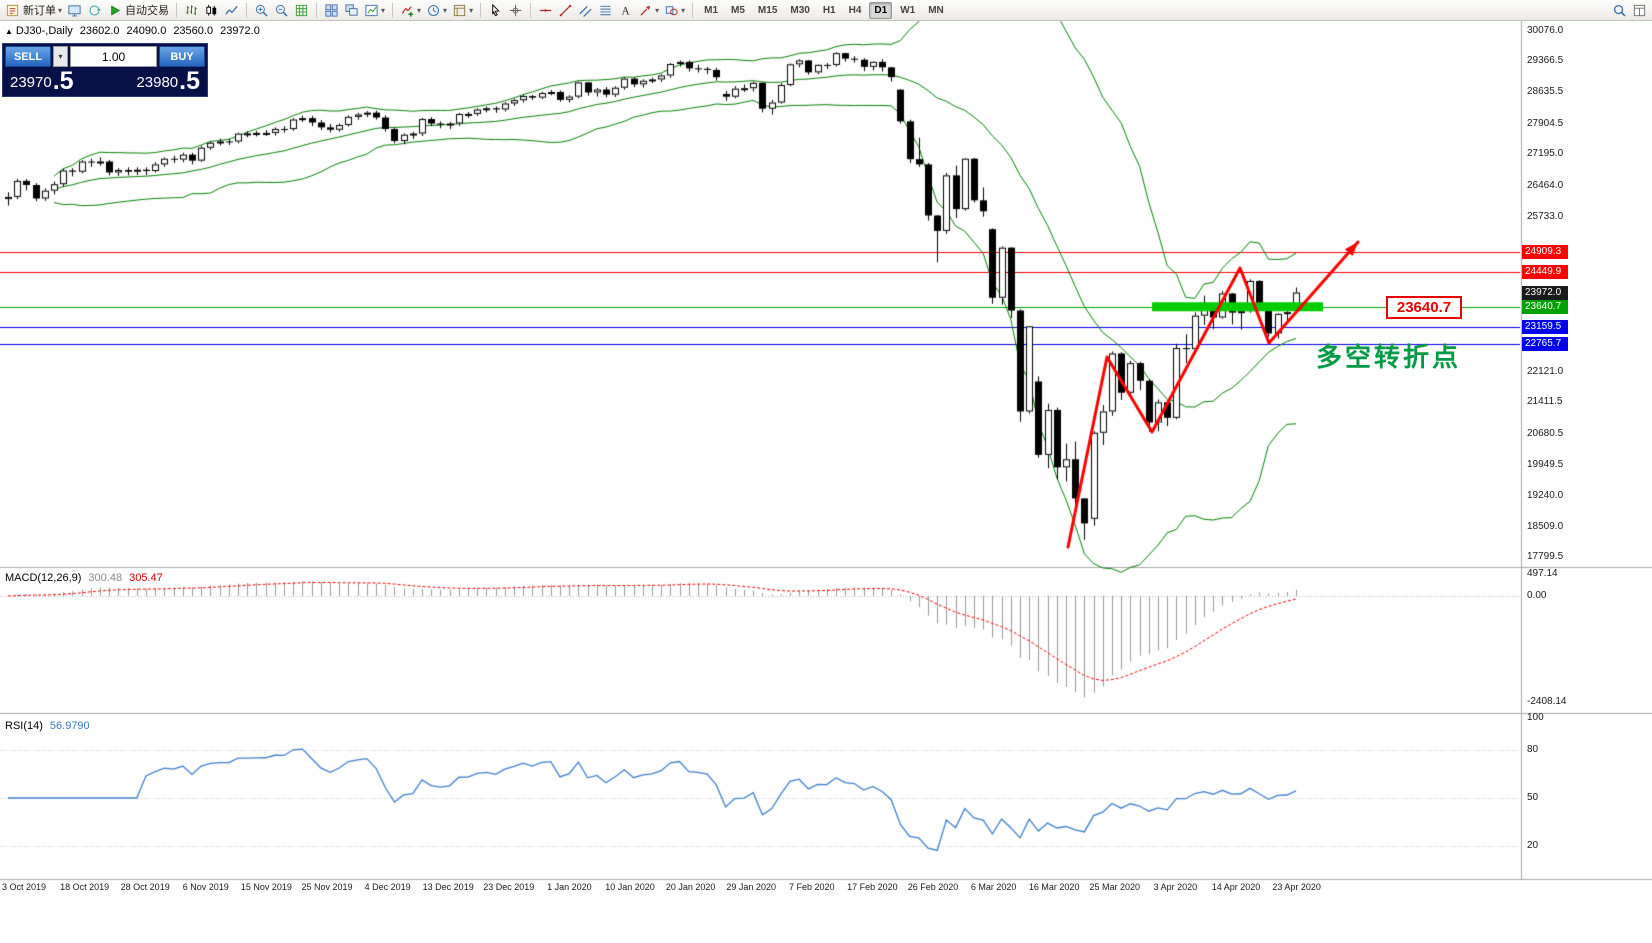  What do you see at coordinates (116, 10) in the screenshot?
I see `autotrading-icon` at bounding box center [116, 10].